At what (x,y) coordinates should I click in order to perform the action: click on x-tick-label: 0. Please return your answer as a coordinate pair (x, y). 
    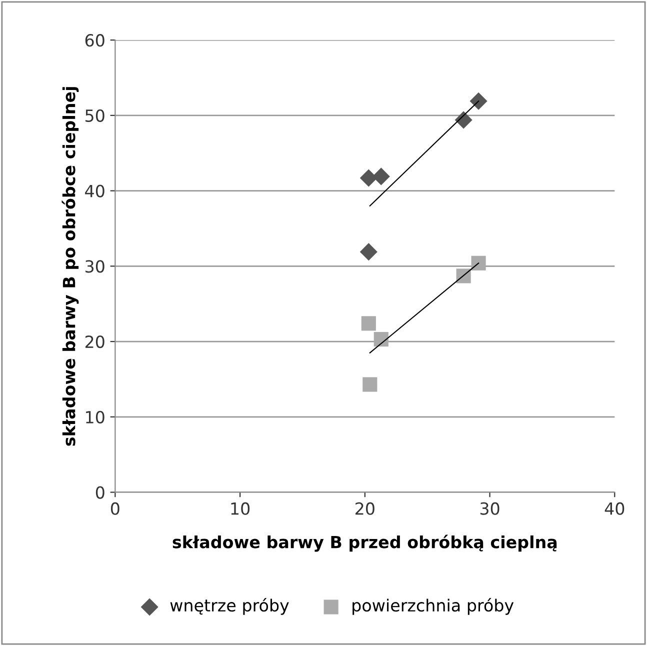
    Looking at the image, I should click on (115, 508).